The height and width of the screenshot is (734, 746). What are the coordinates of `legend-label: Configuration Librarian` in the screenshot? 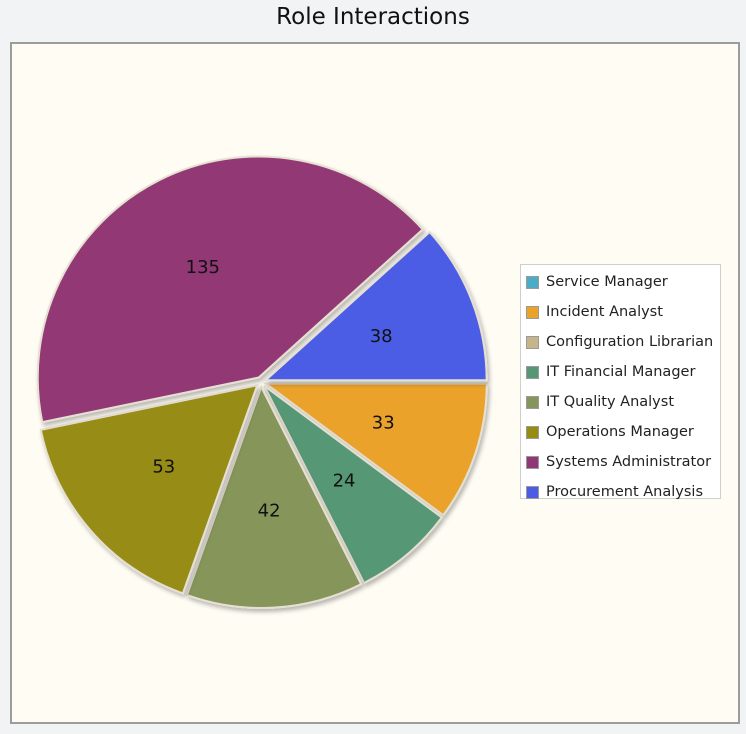 It's located at (630, 342).